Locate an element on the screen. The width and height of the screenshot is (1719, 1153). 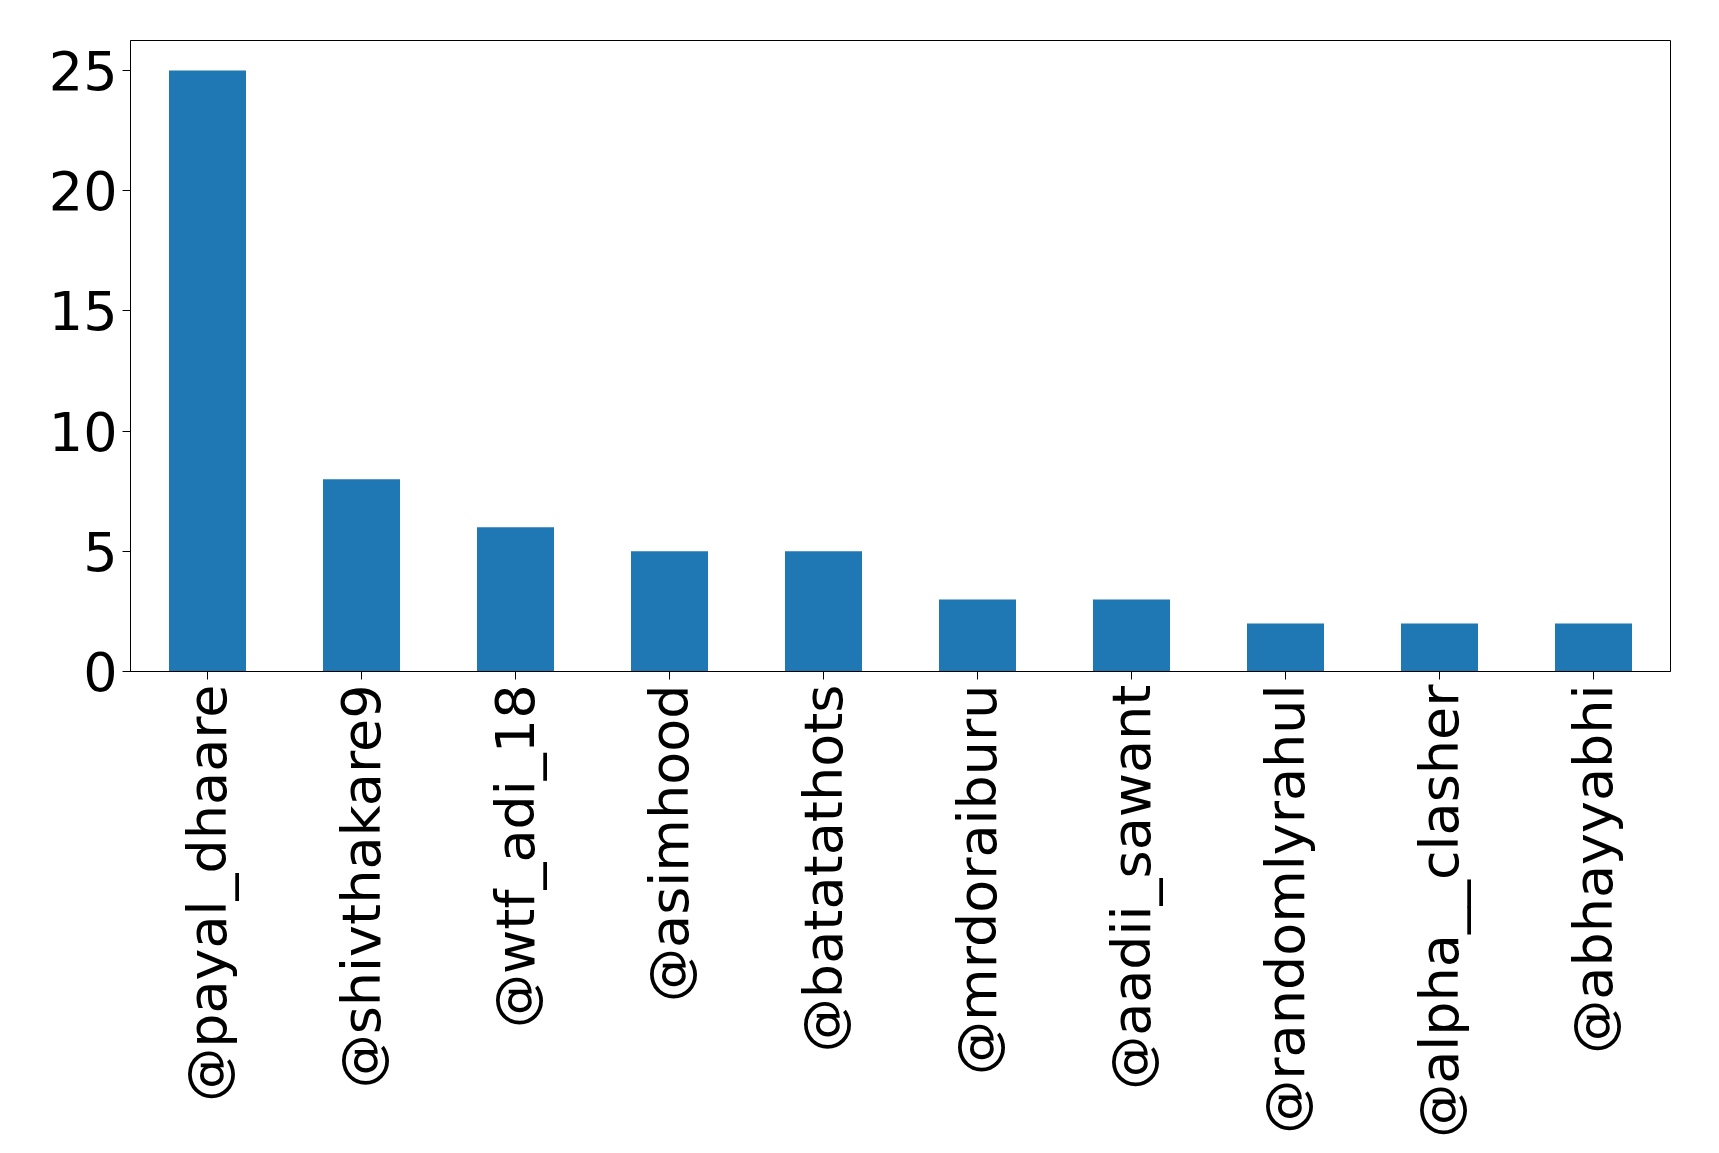
x-tick-label: @randomlyrahul is located at coordinates (1285, 909).